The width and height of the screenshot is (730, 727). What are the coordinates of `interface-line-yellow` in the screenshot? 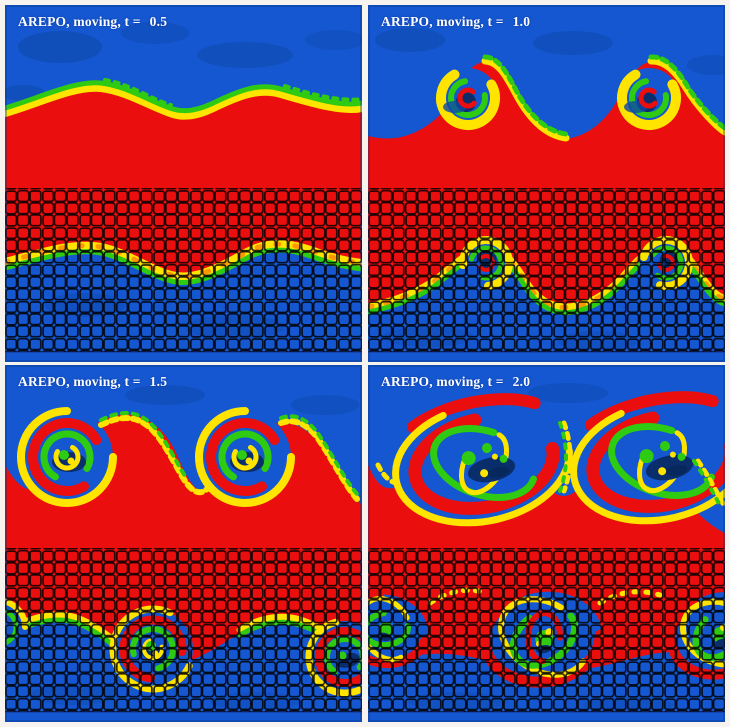 It's located at (183, 101).